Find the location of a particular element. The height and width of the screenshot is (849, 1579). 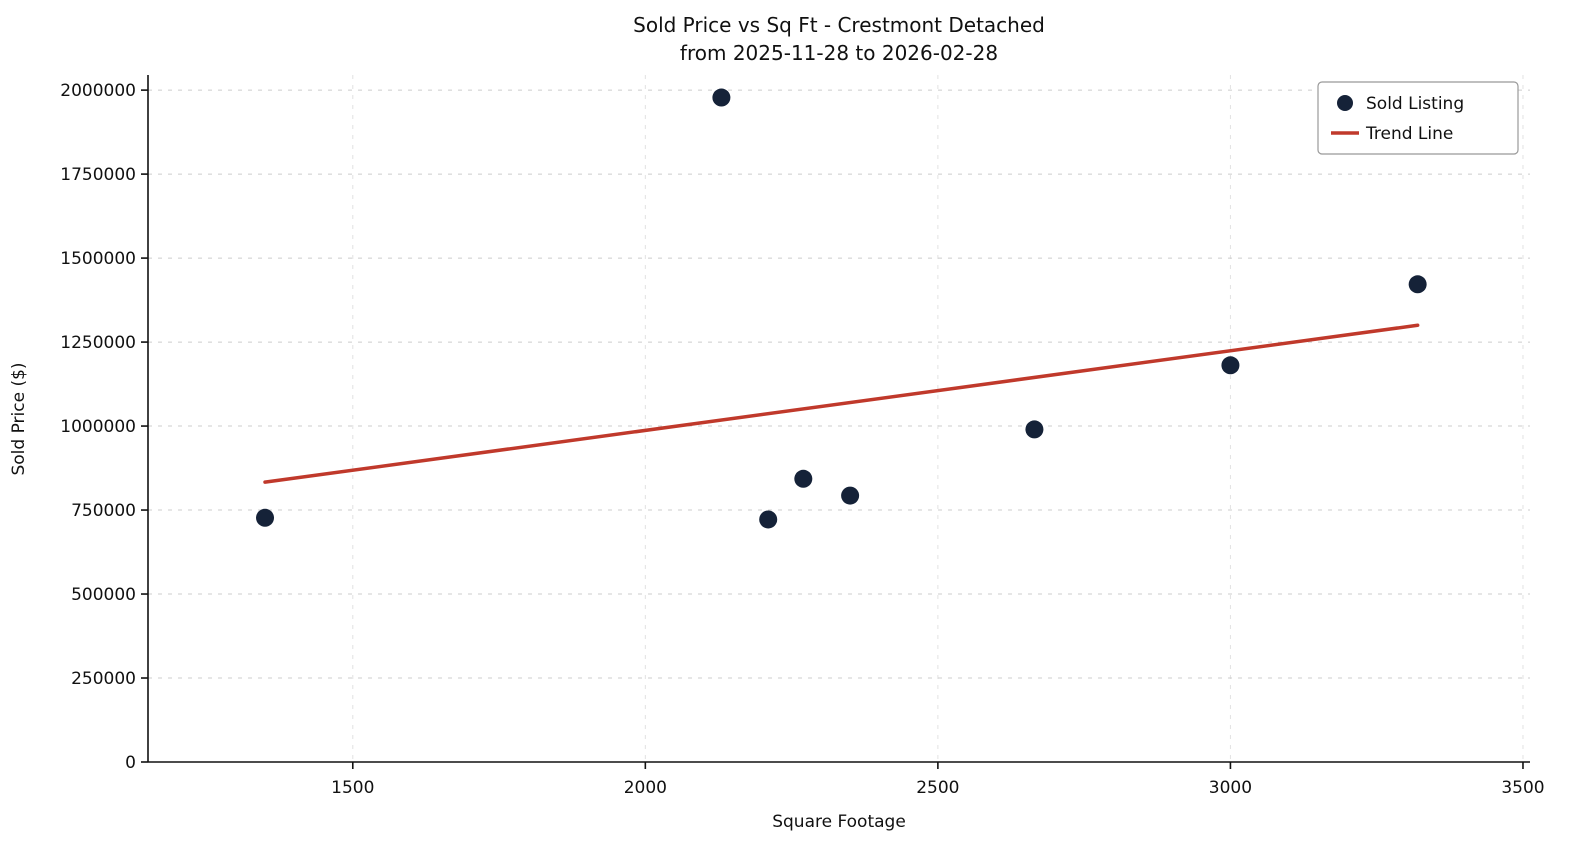

y-axis-label: Sold Price ($) is located at coordinates (19, 418).